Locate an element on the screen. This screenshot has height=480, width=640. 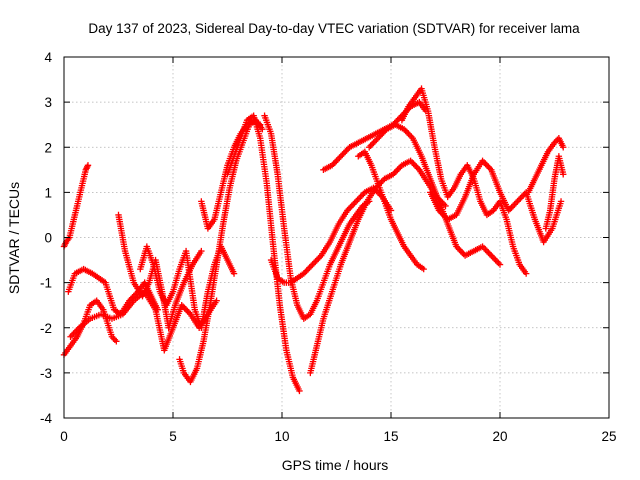
y-axis-label: SDTVAR / TECUs is located at coordinates (14, 238).